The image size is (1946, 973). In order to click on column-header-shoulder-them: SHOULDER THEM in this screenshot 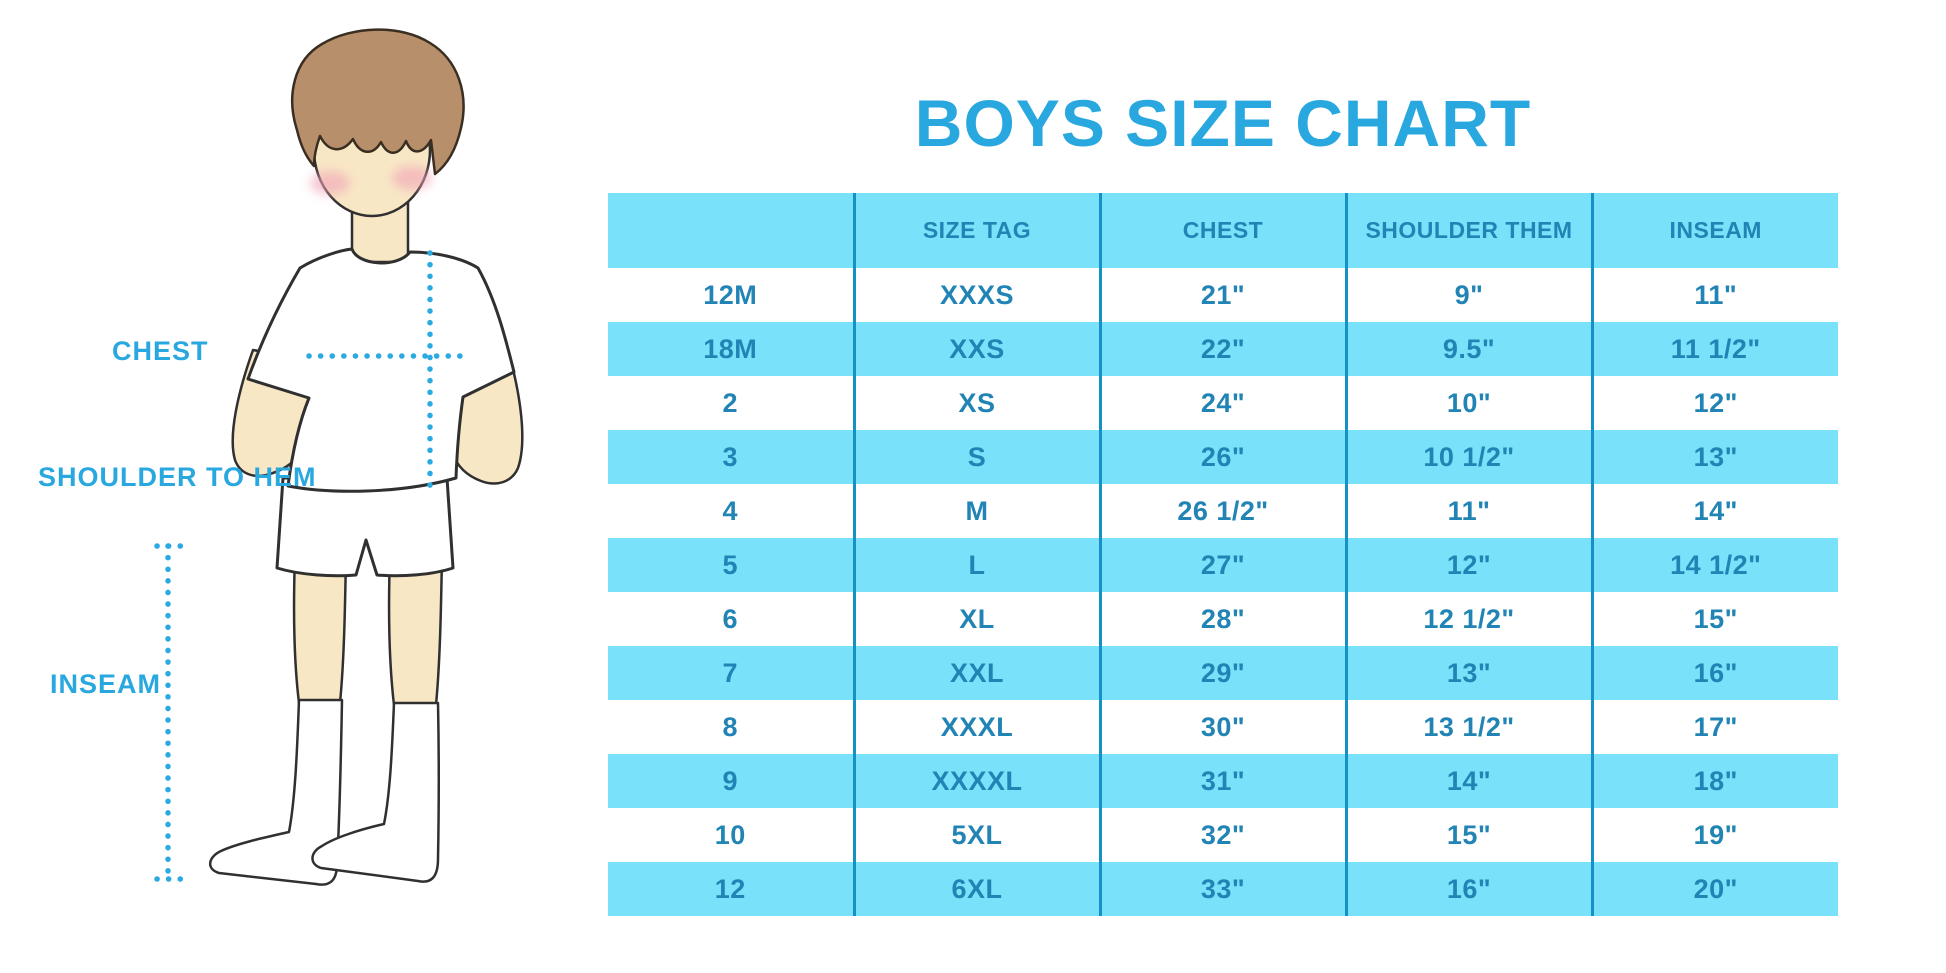, I will do `click(1468, 230)`.